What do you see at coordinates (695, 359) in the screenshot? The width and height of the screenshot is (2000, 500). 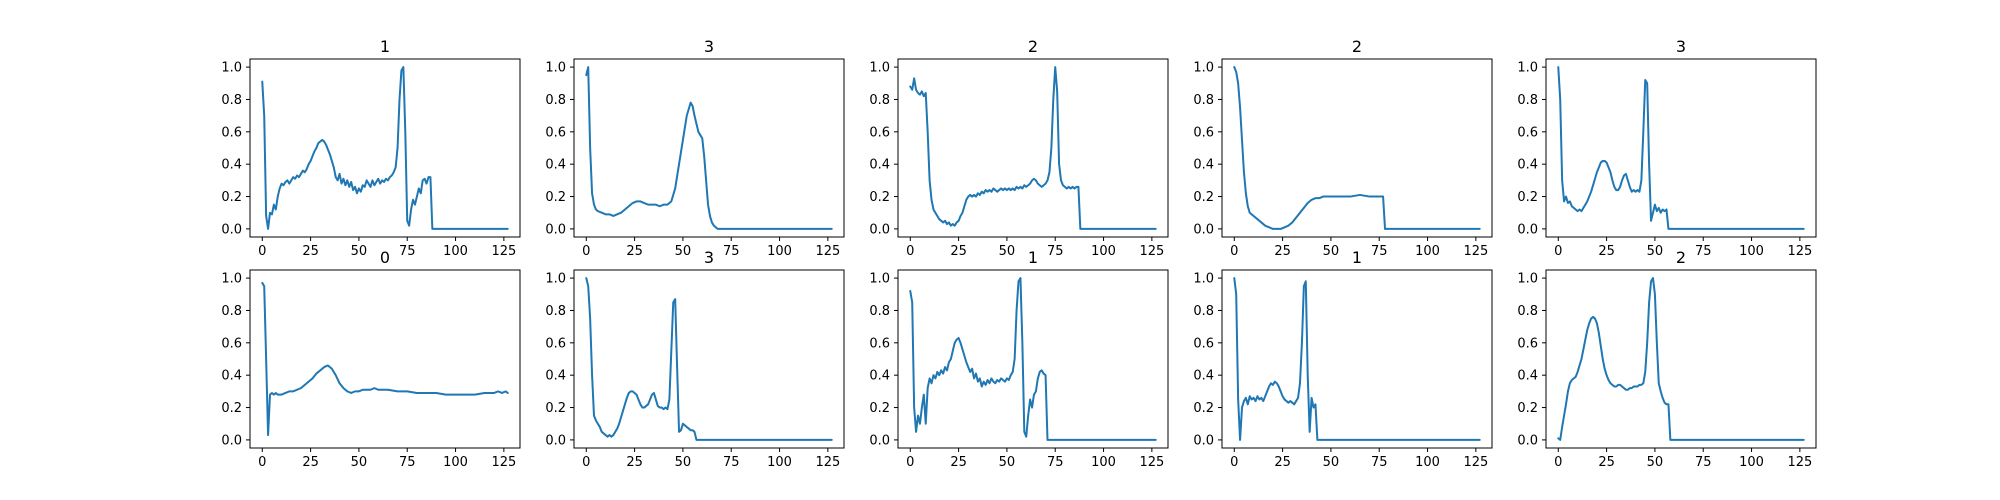 I see `subplot-7: 0 25 50 75 100 125 0.0 0.2 0.4 0.6 0.8 1.0 3` at bounding box center [695, 359].